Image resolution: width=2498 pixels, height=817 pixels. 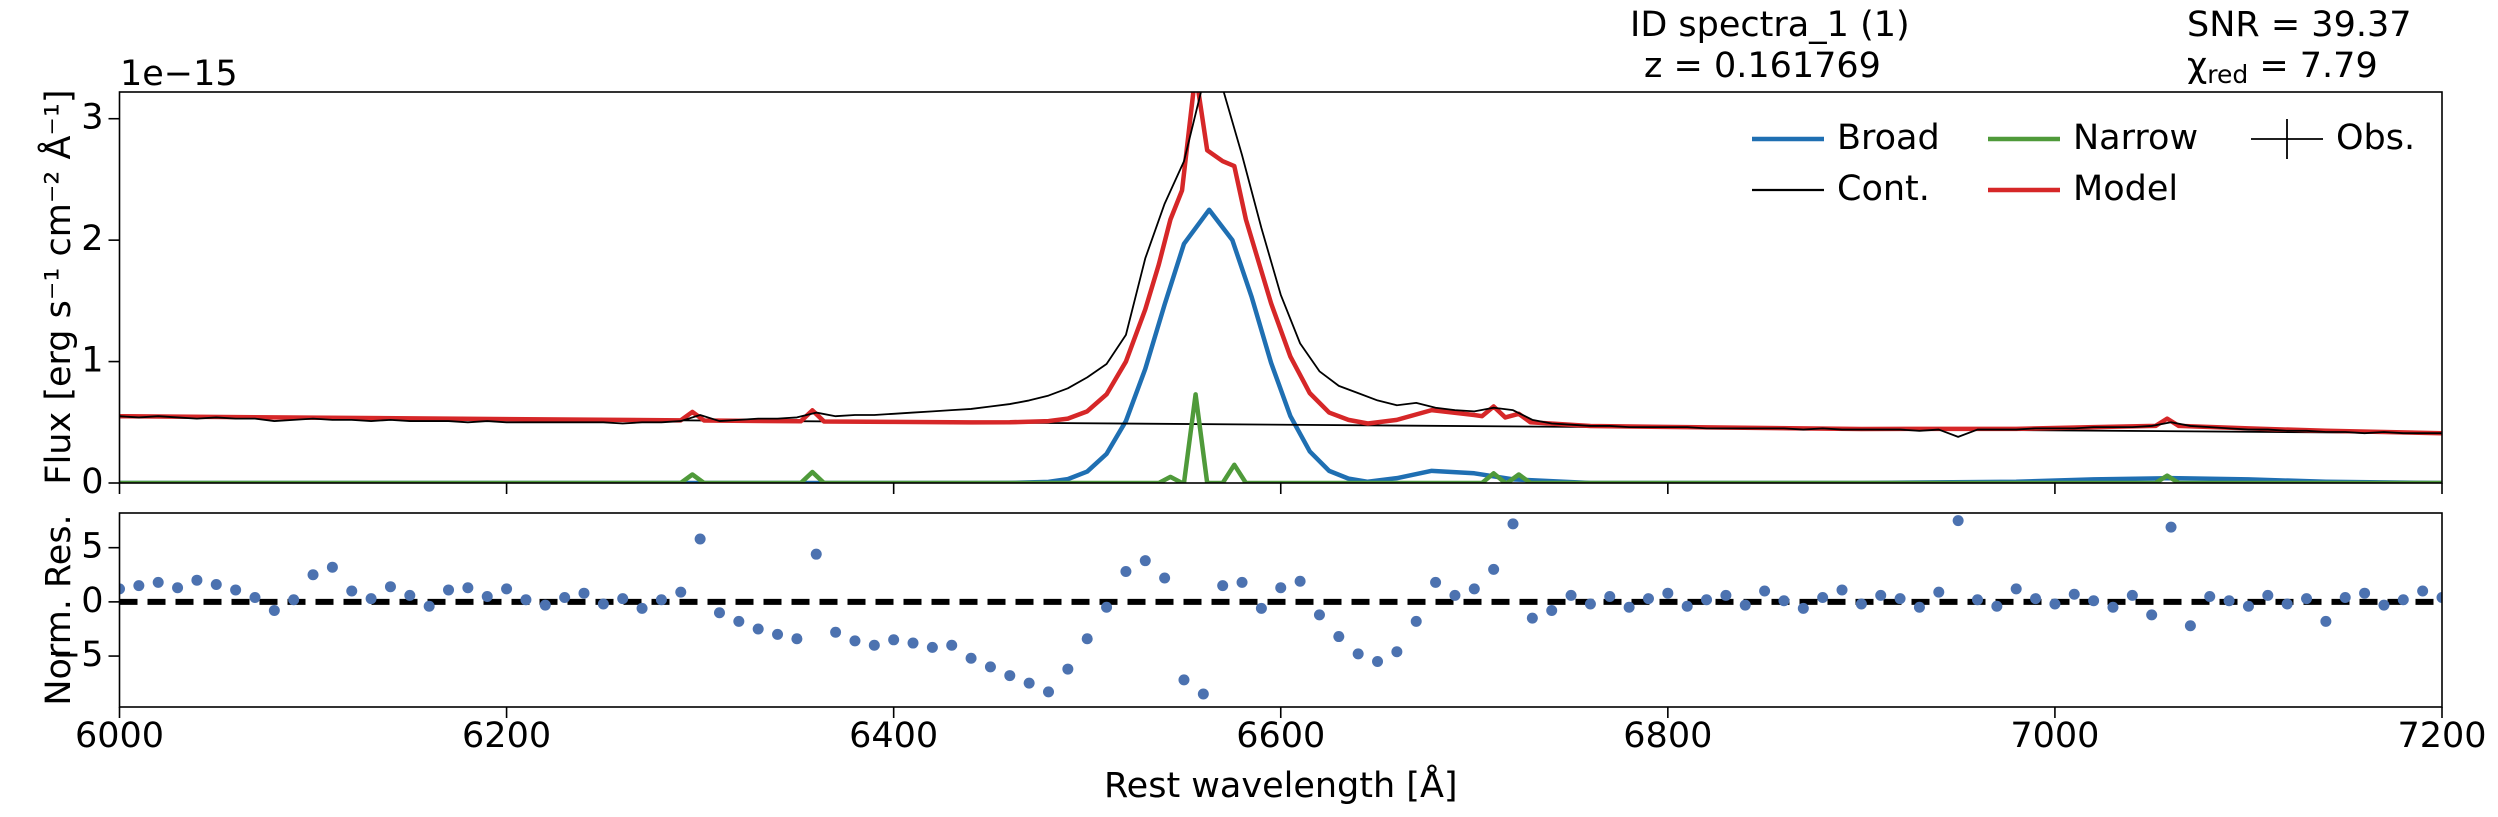 I want to click on y-tick-label: 5, so click(x=92, y=547).